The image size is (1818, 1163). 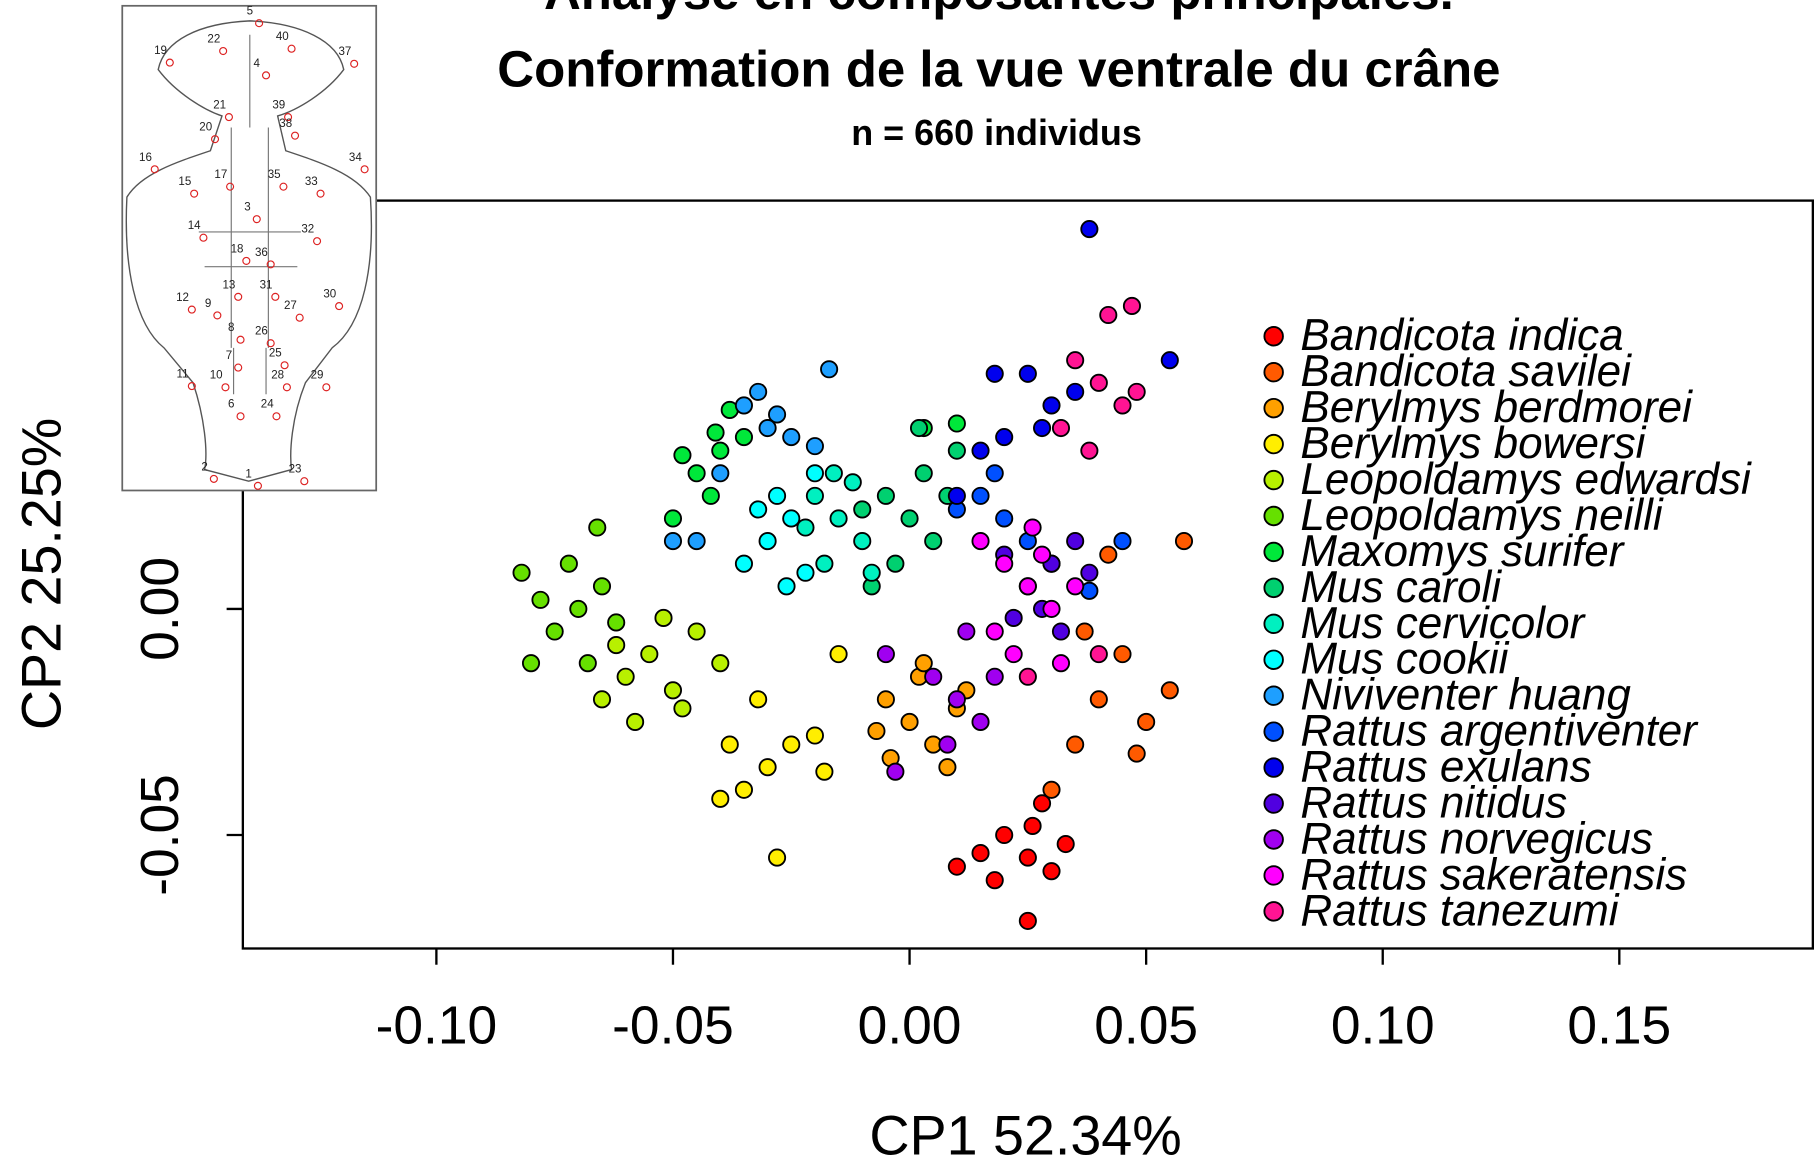 I want to click on landmark-label: 24, so click(x=267, y=405).